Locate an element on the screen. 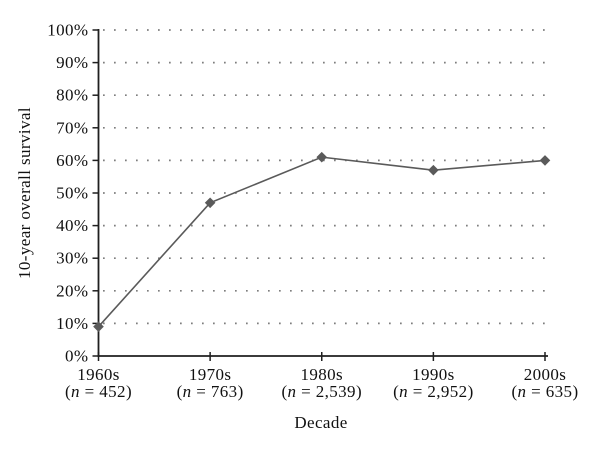 The width and height of the screenshot is (600, 453). x-category-label: 1960s is located at coordinates (98, 374).